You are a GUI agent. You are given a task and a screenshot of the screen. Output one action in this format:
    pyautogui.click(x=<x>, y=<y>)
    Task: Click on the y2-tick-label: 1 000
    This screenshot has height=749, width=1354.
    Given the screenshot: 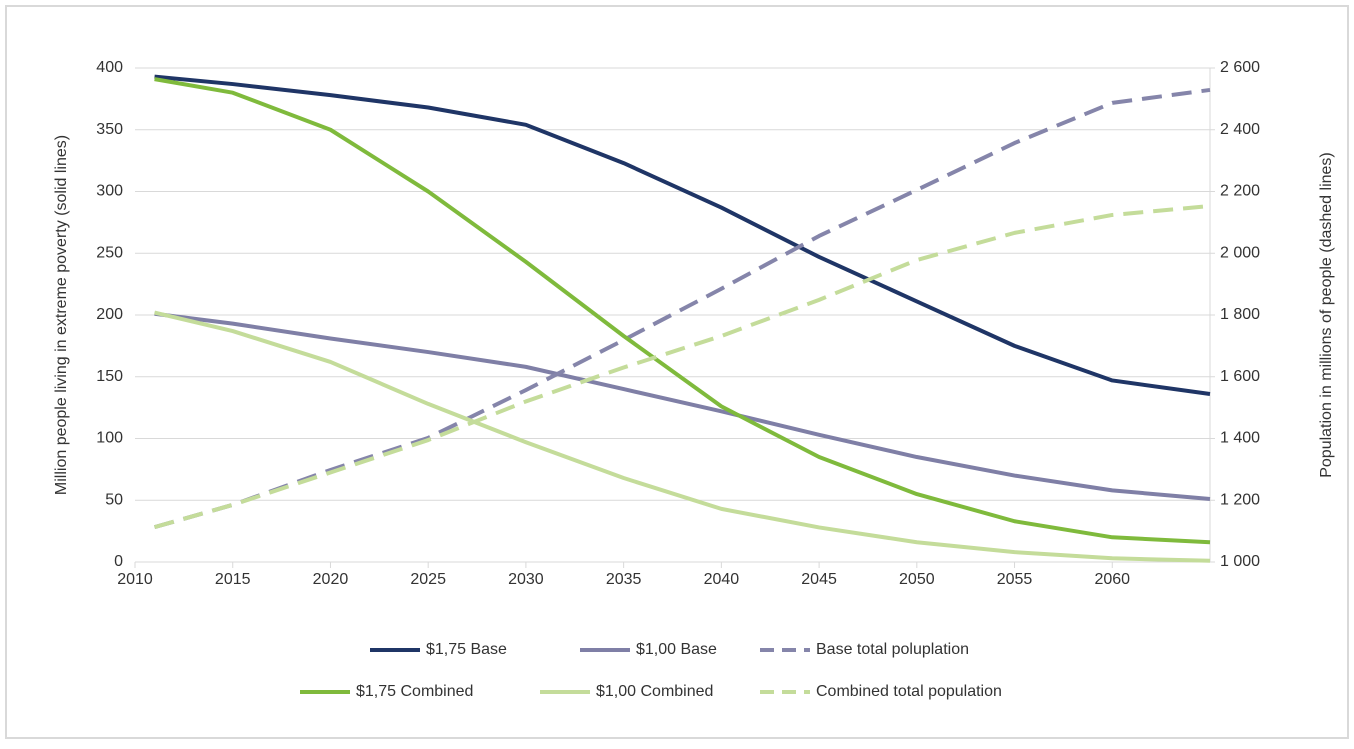 What is the action you would take?
    pyautogui.click(x=1240, y=561)
    